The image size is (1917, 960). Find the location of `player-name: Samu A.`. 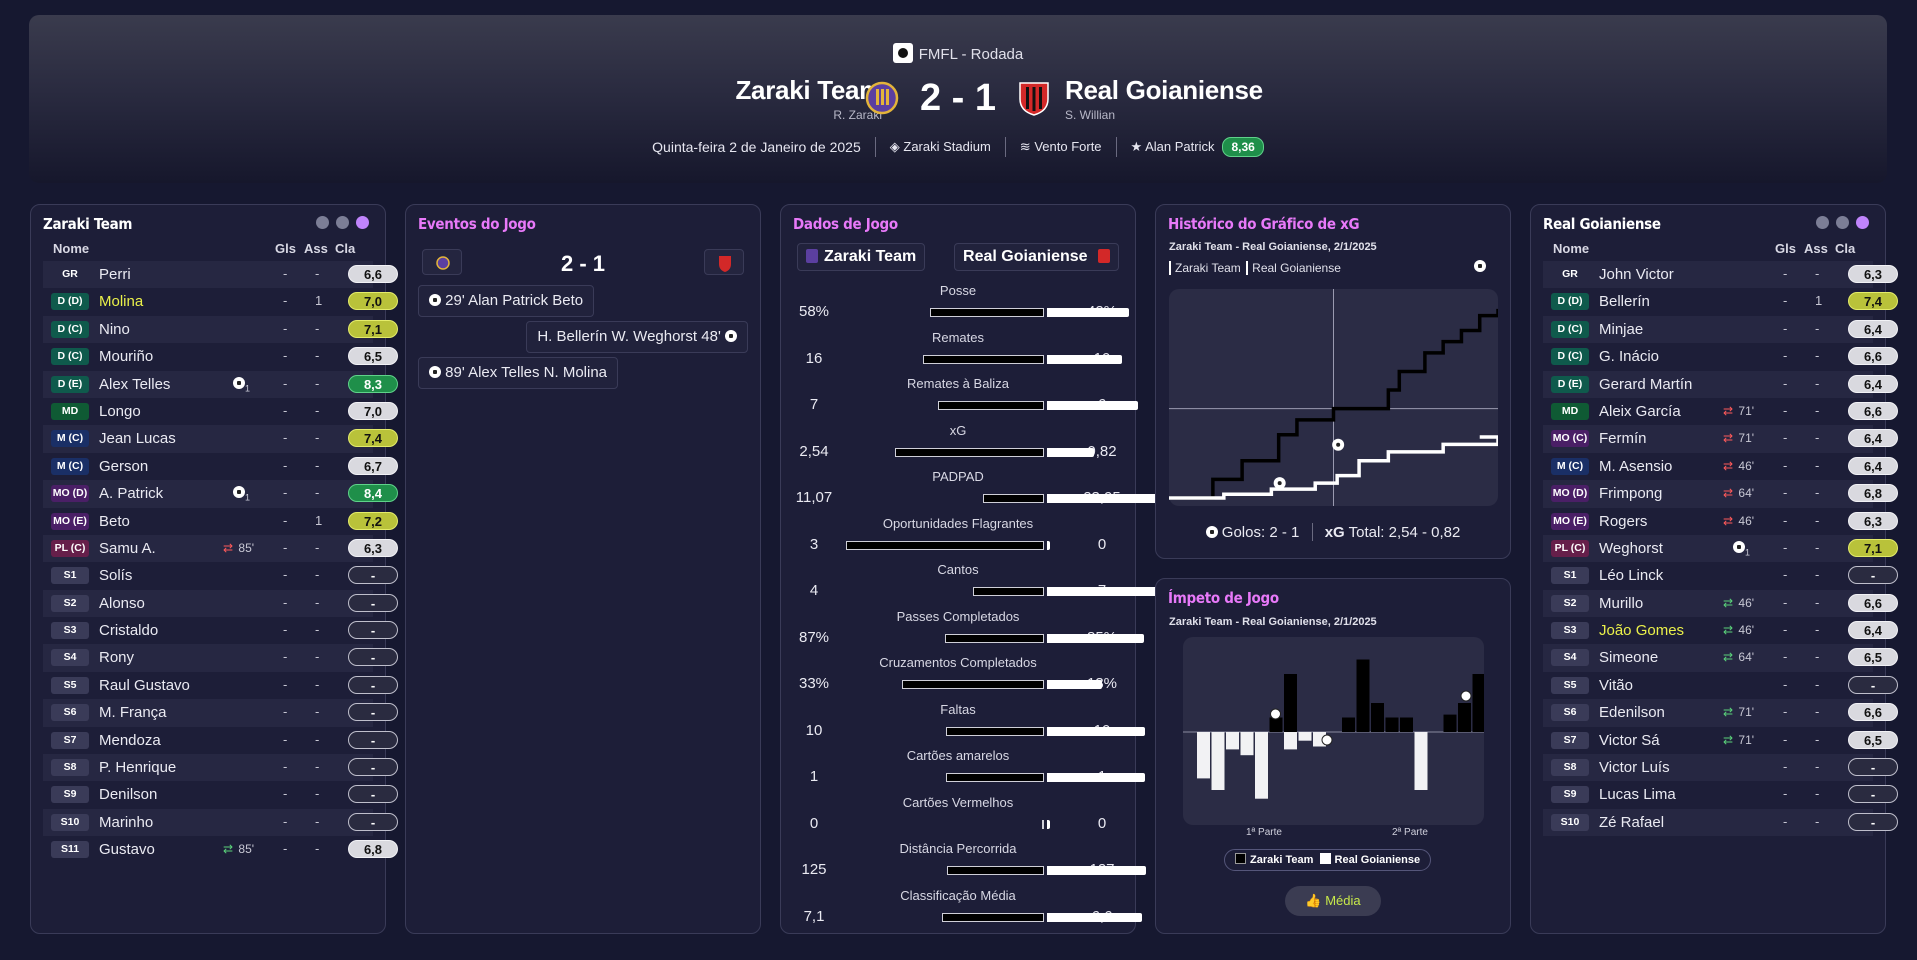

player-name: Samu A. is located at coordinates (127, 548).